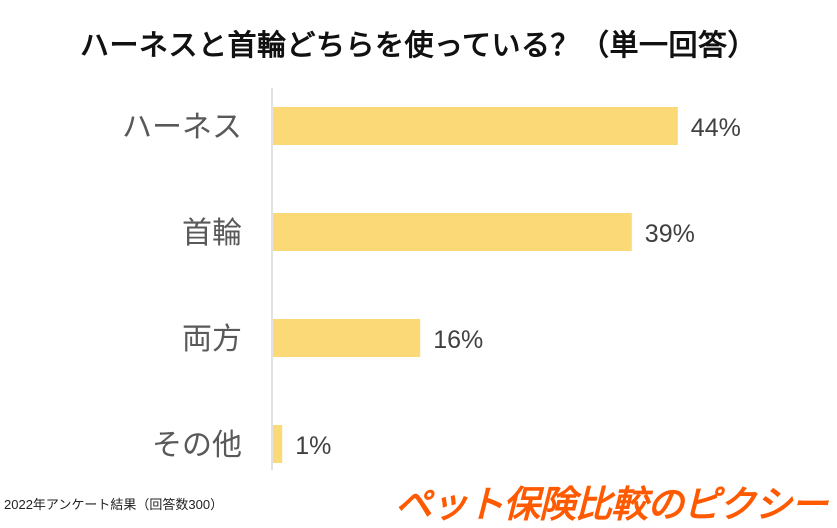  Describe the element at coordinates (212, 233) in the screenshot. I see `category-label: 首輪` at that location.